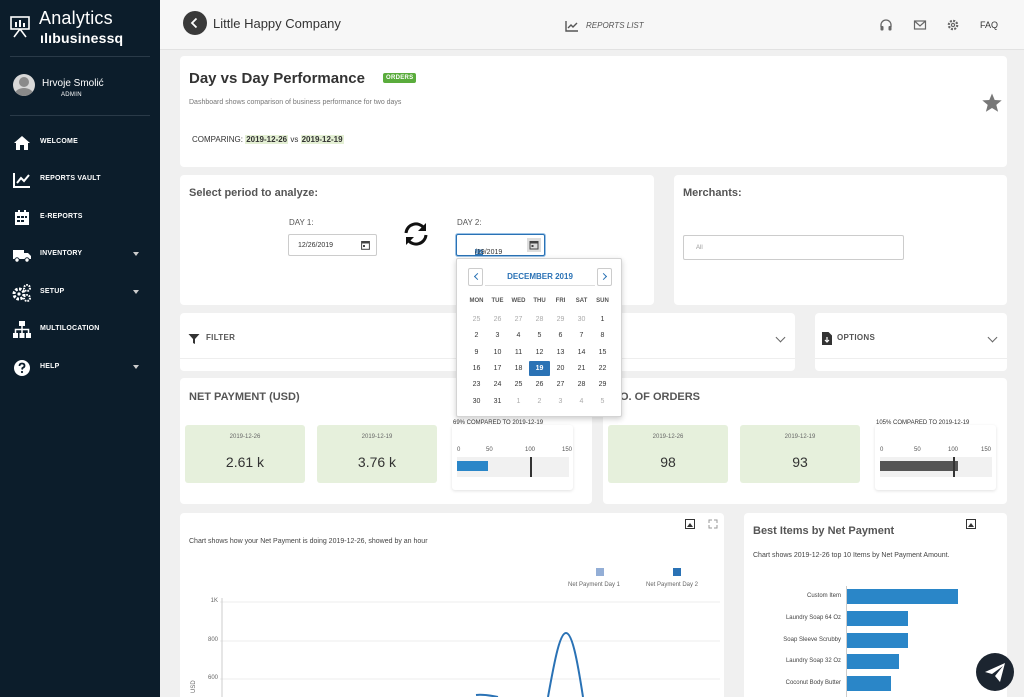  I want to click on mail-icon, so click(920, 25).